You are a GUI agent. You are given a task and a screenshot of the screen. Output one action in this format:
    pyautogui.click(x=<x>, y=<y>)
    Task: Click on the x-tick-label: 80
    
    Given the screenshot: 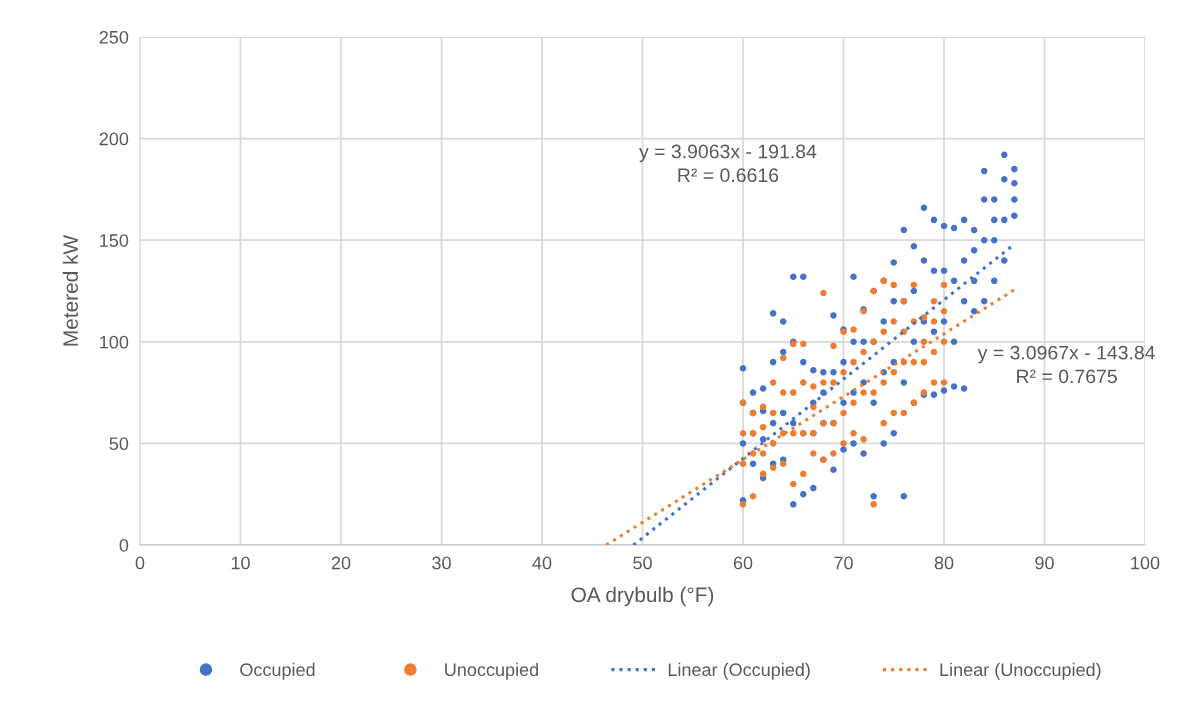 What is the action you would take?
    pyautogui.click(x=944, y=563)
    